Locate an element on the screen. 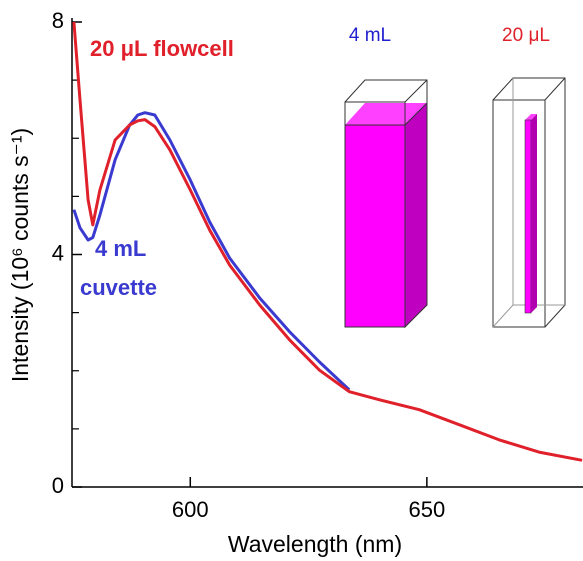 The image size is (583, 561). x-axis-label: Wavelength (nm) is located at coordinates (315, 544).